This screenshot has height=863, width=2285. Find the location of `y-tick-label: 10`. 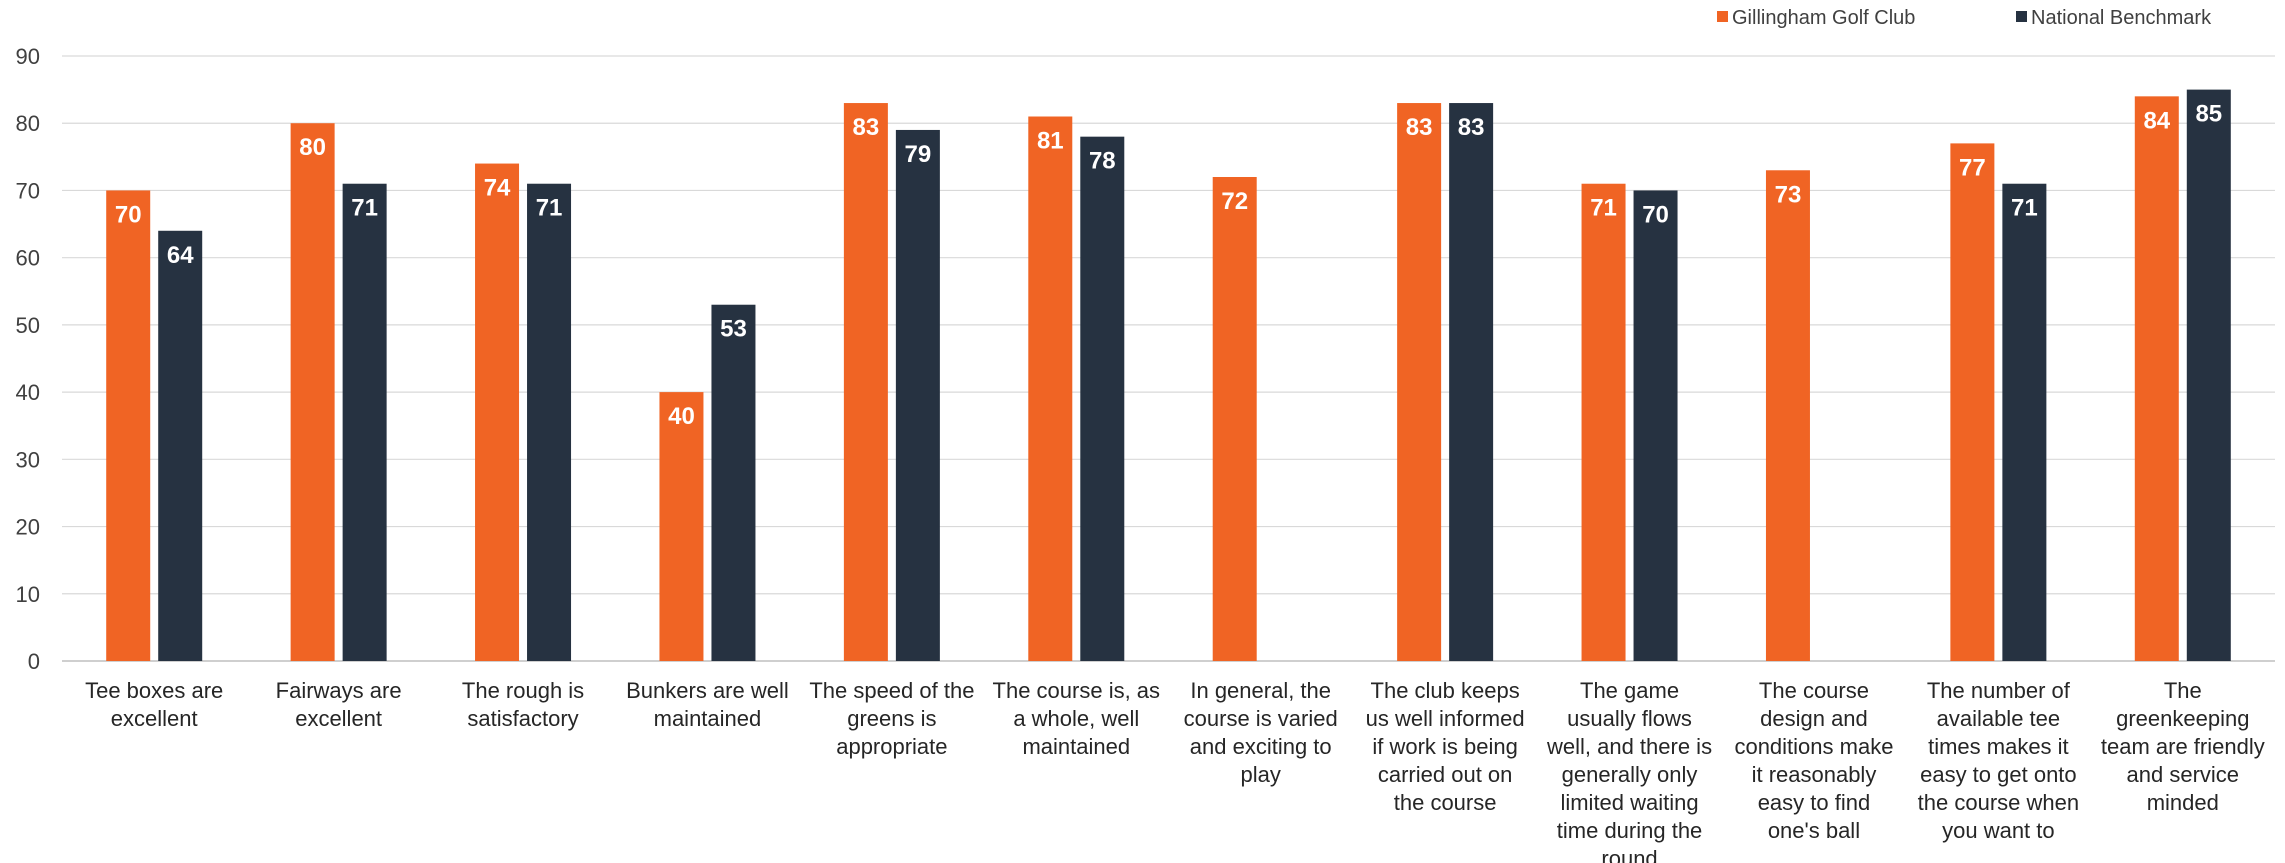

y-tick-label: 10 is located at coordinates (28, 594).